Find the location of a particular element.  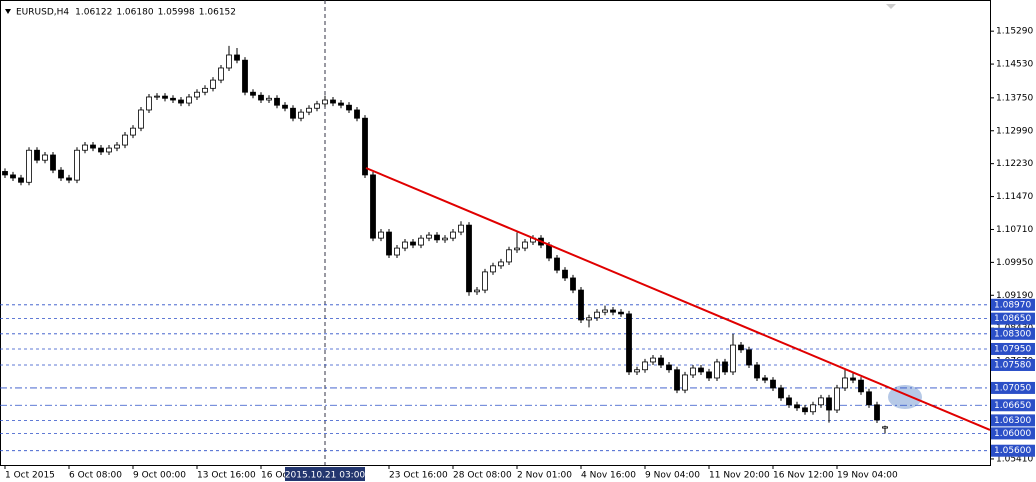

level-label: 1.08300 is located at coordinates (1012, 334).